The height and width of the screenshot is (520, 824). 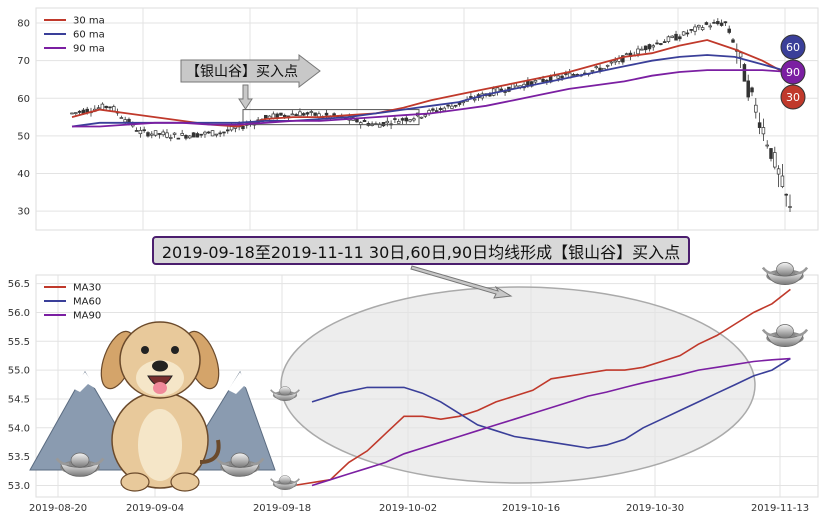 I want to click on bottom-y-tick-label: 55.5, so click(x=19, y=342).